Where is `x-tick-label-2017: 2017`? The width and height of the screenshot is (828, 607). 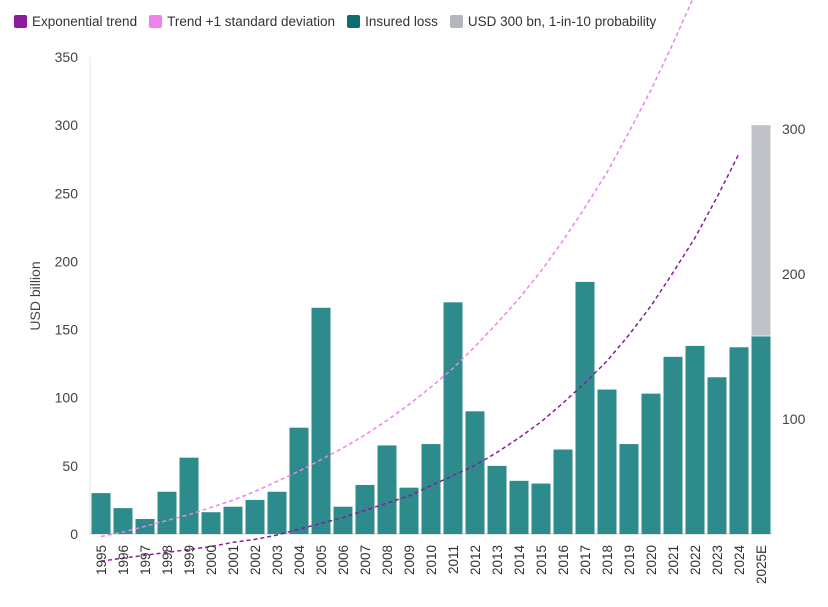
x-tick-label-2017: 2017 is located at coordinates (585, 560).